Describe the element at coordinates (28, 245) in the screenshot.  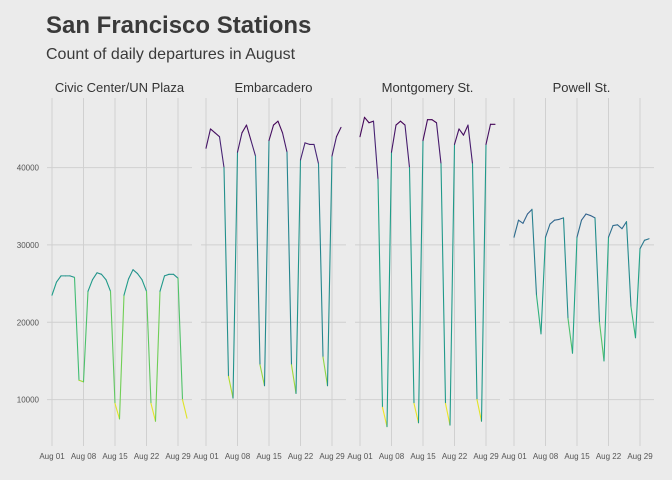
I see `y-tick-label: 30000` at that location.